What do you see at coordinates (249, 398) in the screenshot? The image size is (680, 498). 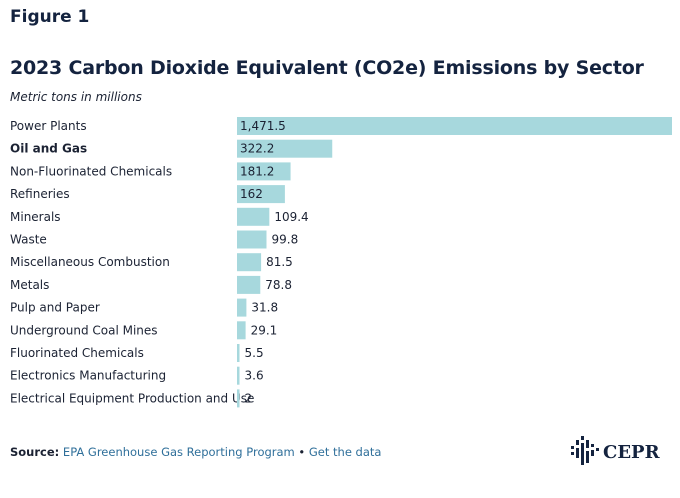 I see `value-label: 2` at bounding box center [249, 398].